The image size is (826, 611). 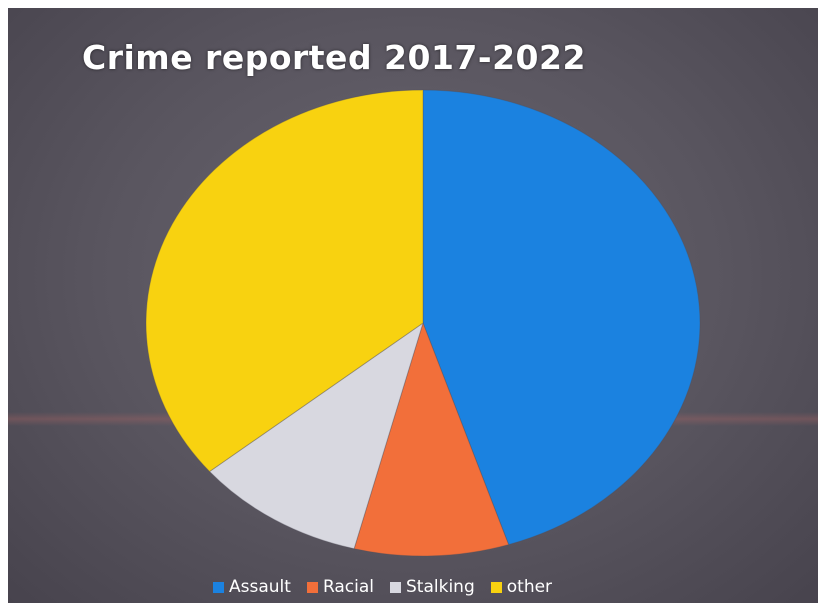 What do you see at coordinates (316, 435) in the screenshot?
I see `pie-slice-stalking` at bounding box center [316, 435].